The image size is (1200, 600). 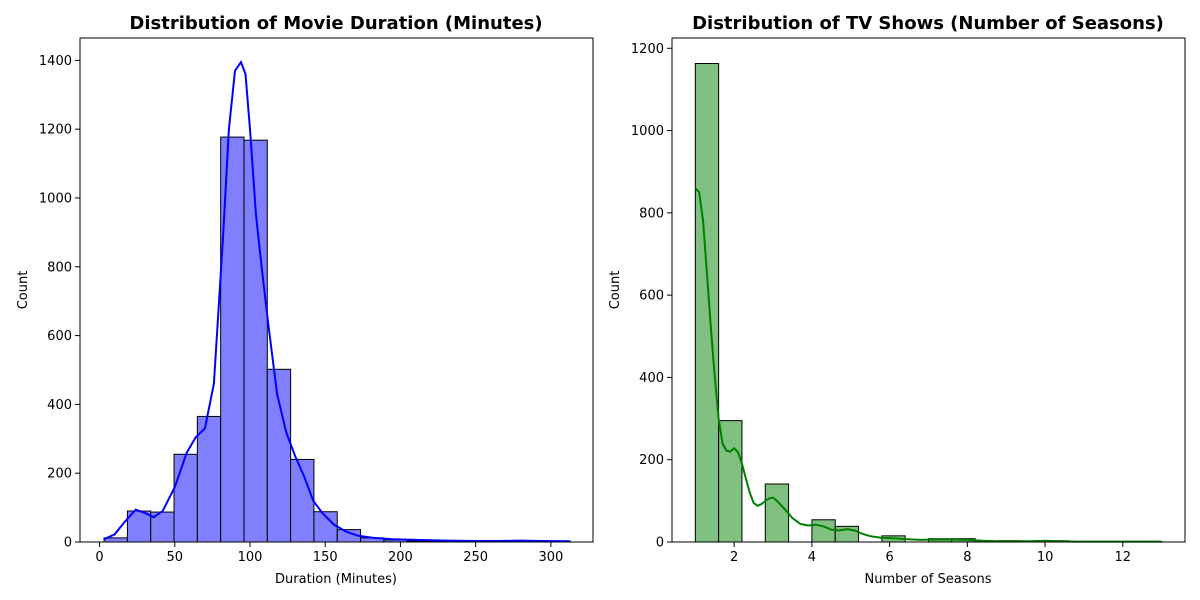 I want to click on x-tick-label: 150, so click(x=325, y=557).